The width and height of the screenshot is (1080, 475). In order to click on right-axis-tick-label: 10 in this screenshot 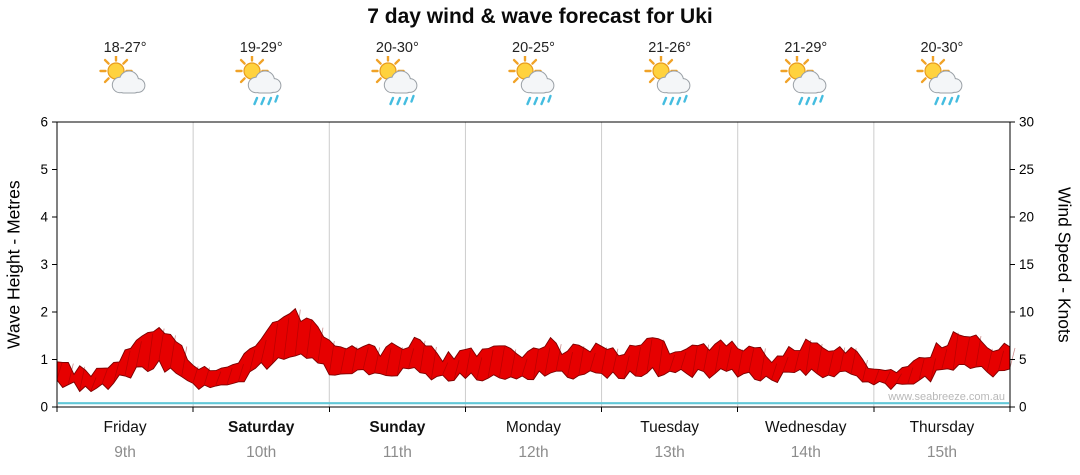, I will do `click(1026, 312)`.